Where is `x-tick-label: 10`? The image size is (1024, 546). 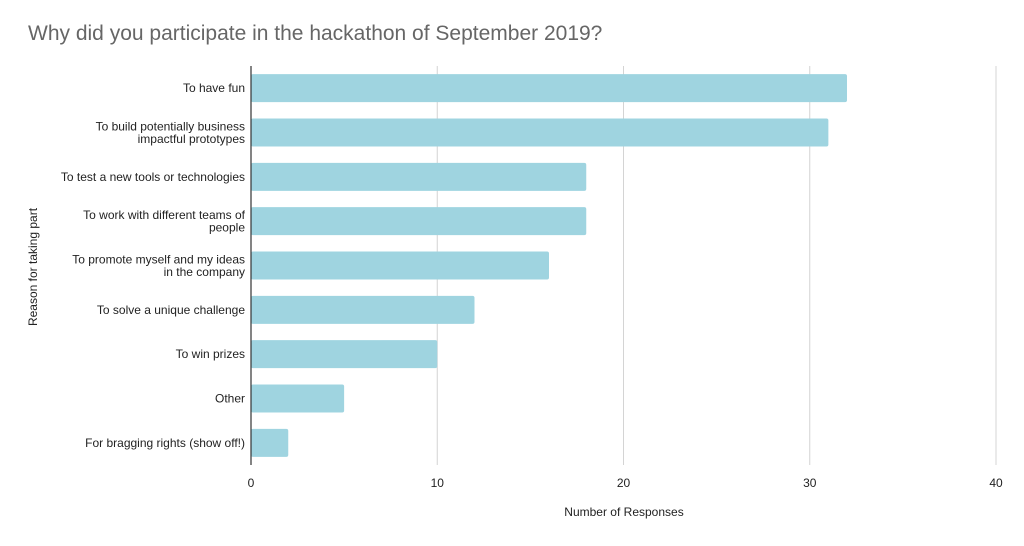
x-tick-label: 10 is located at coordinates (438, 483).